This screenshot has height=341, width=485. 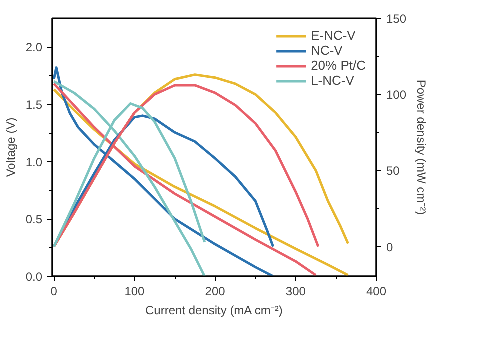 I want to click on y-tick-label: 2.0, so click(x=34, y=47).